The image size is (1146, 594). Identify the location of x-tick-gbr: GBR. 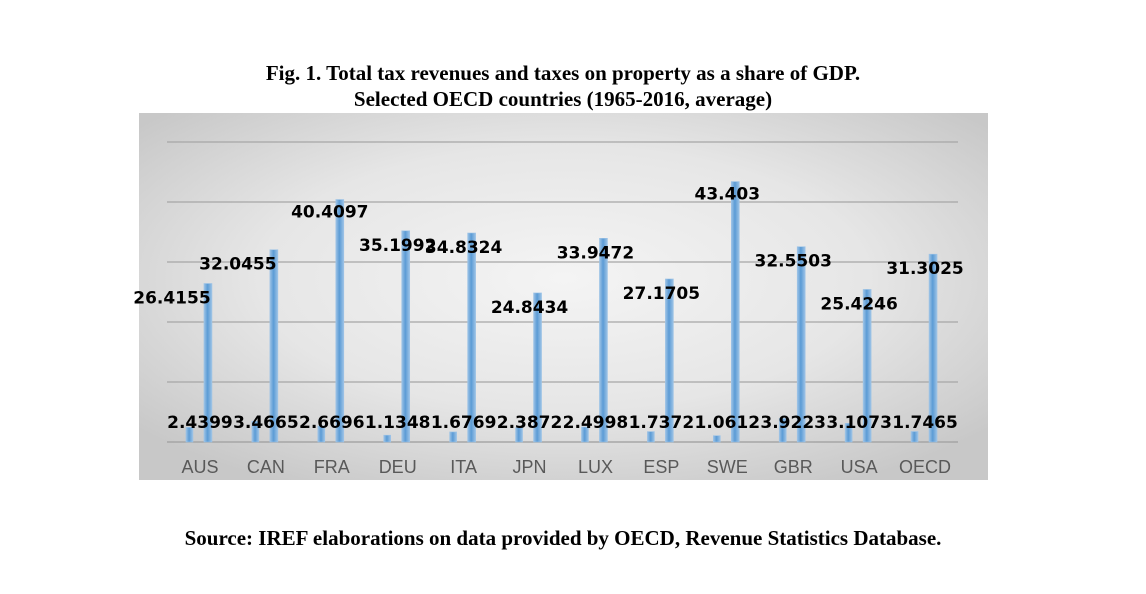
(793, 467).